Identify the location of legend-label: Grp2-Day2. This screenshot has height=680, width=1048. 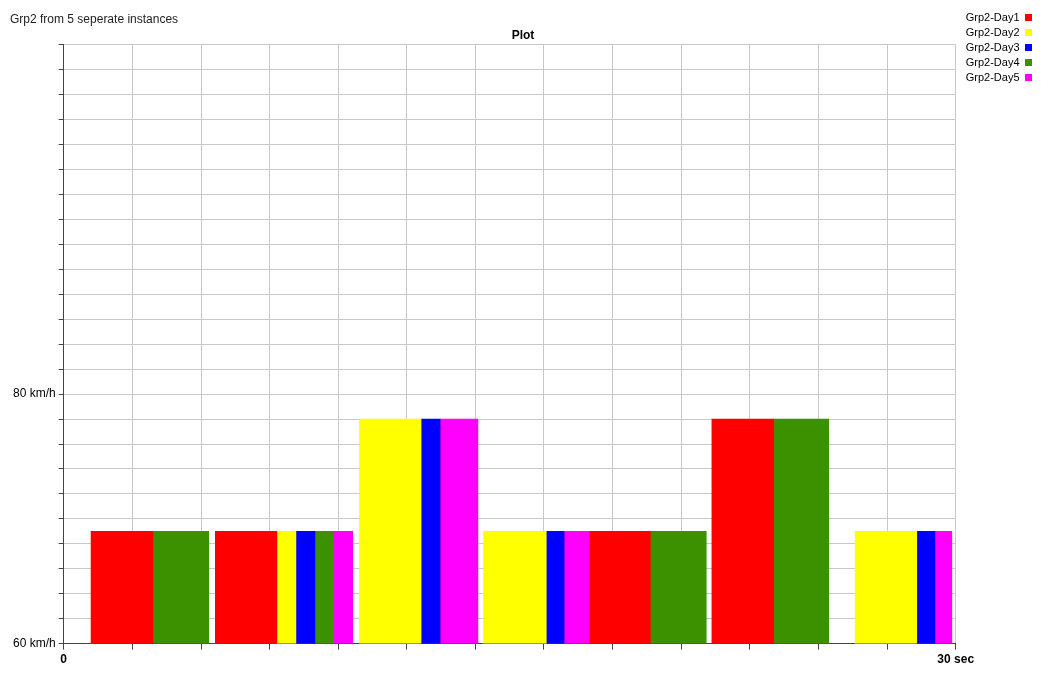
(992, 31).